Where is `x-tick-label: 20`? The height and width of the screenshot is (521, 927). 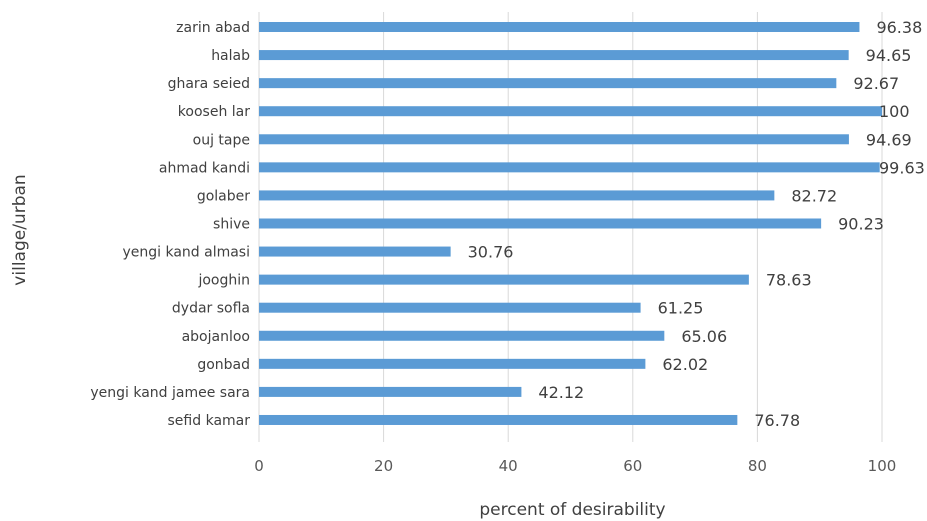 x-tick-label: 20 is located at coordinates (383, 466).